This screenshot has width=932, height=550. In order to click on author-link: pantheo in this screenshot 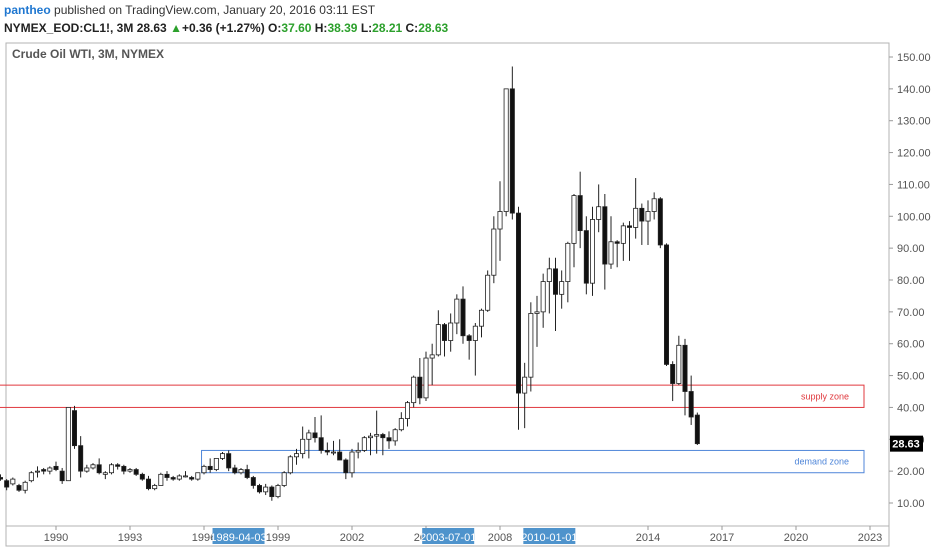, I will do `click(27, 10)`.